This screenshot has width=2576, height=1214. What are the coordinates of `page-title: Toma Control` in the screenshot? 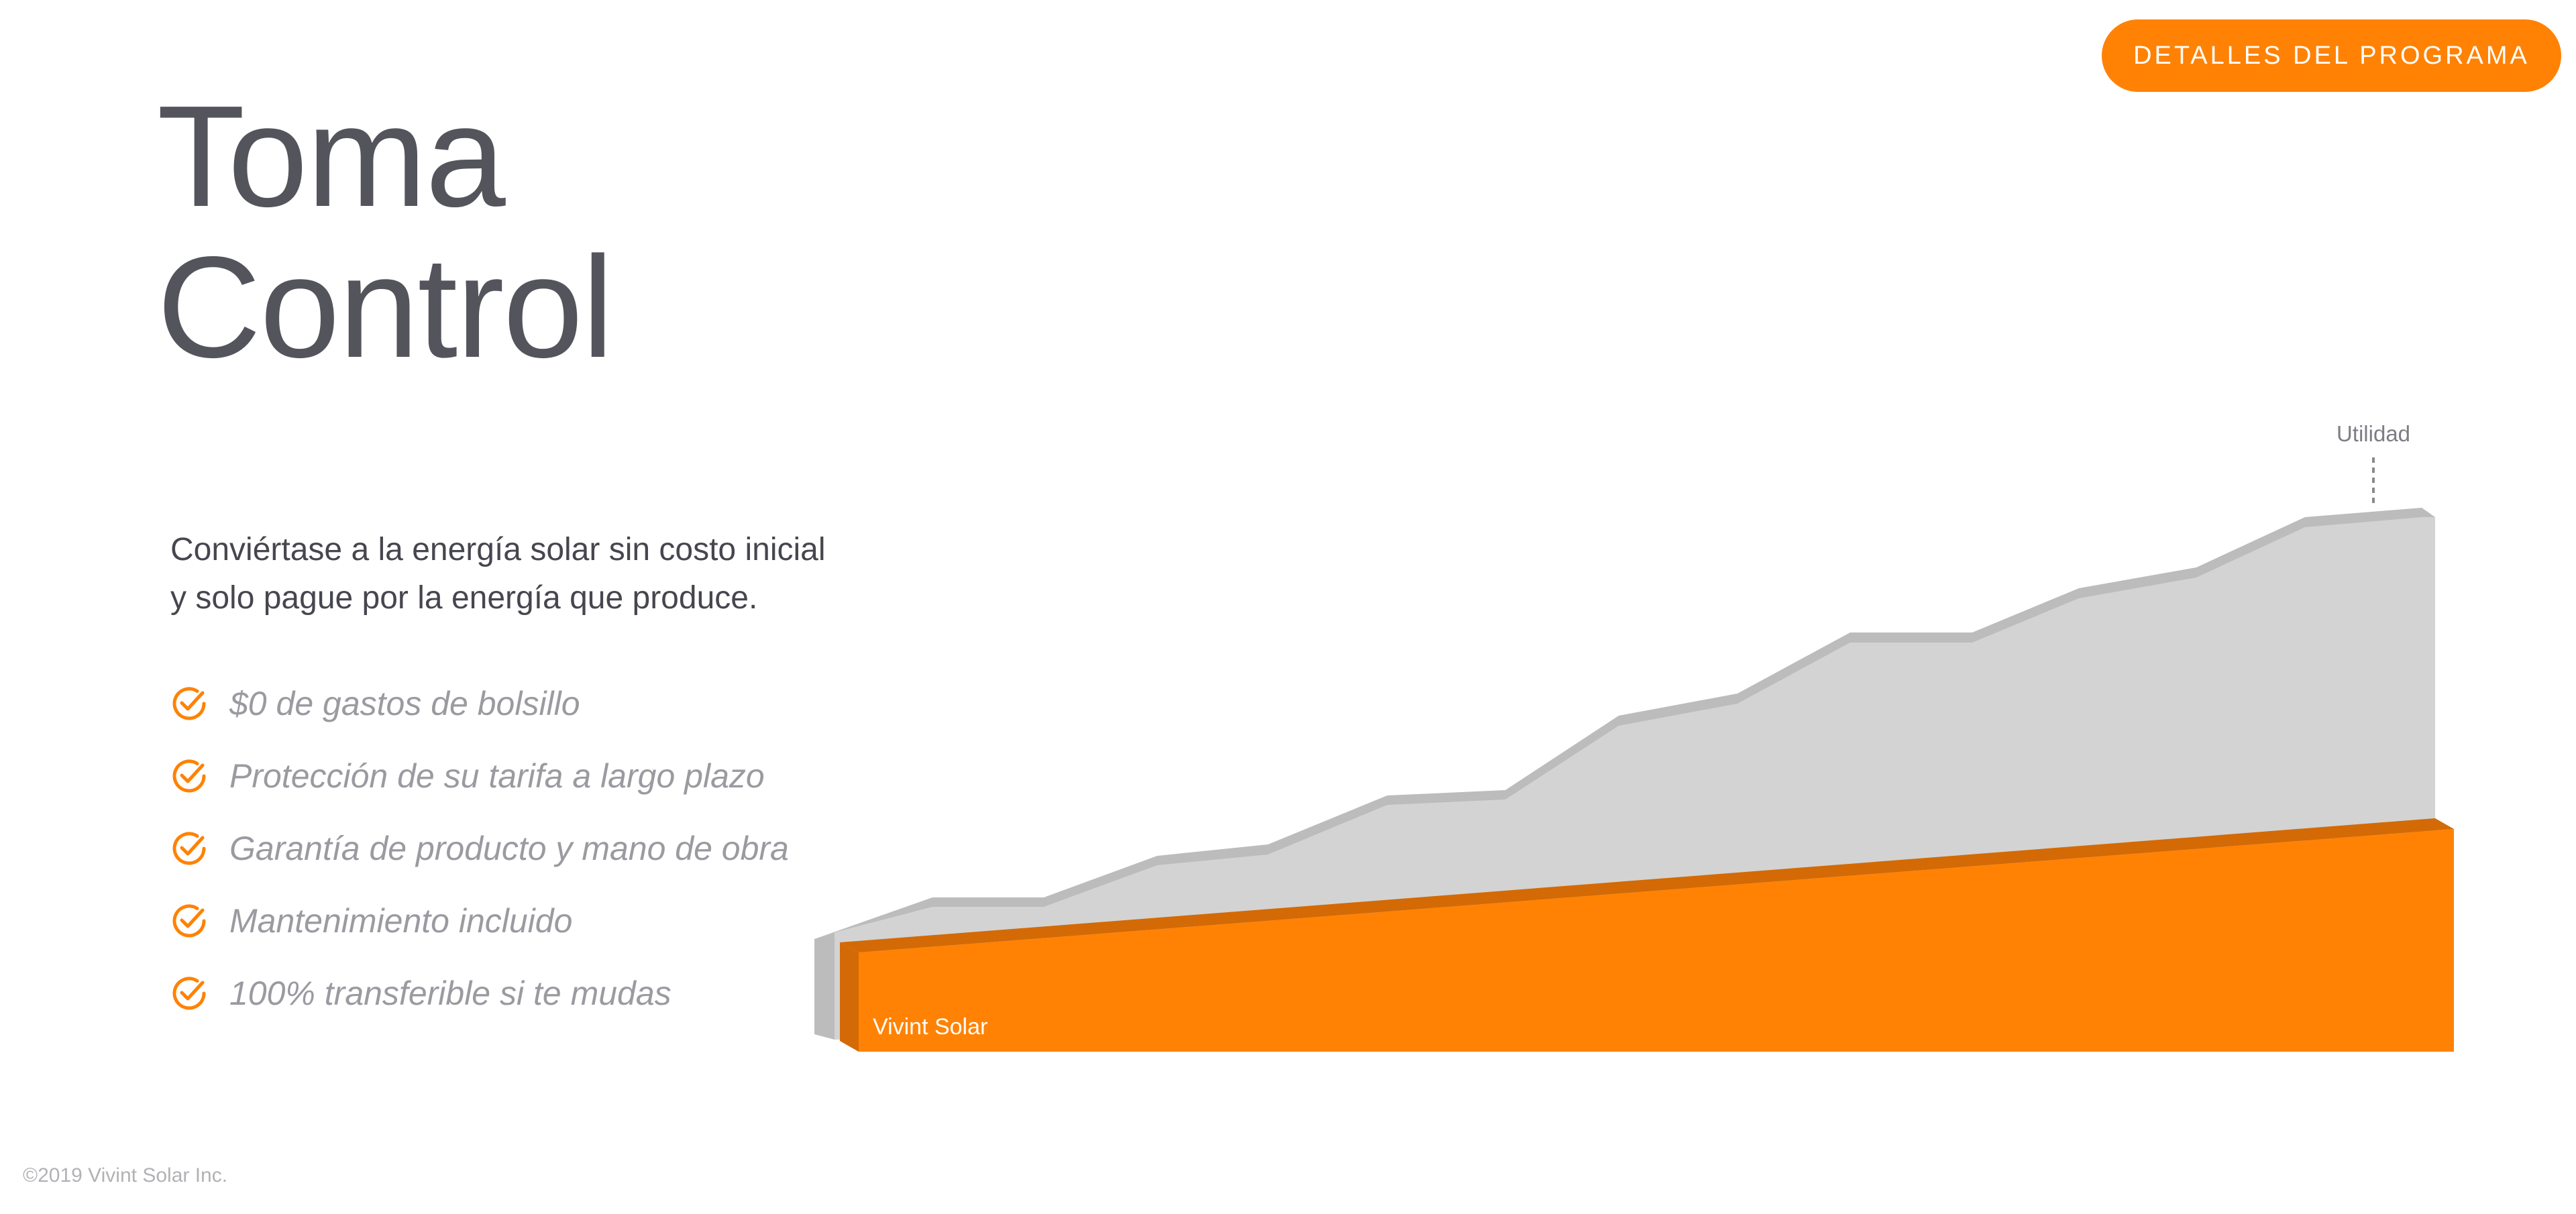 It's located at (385, 231).